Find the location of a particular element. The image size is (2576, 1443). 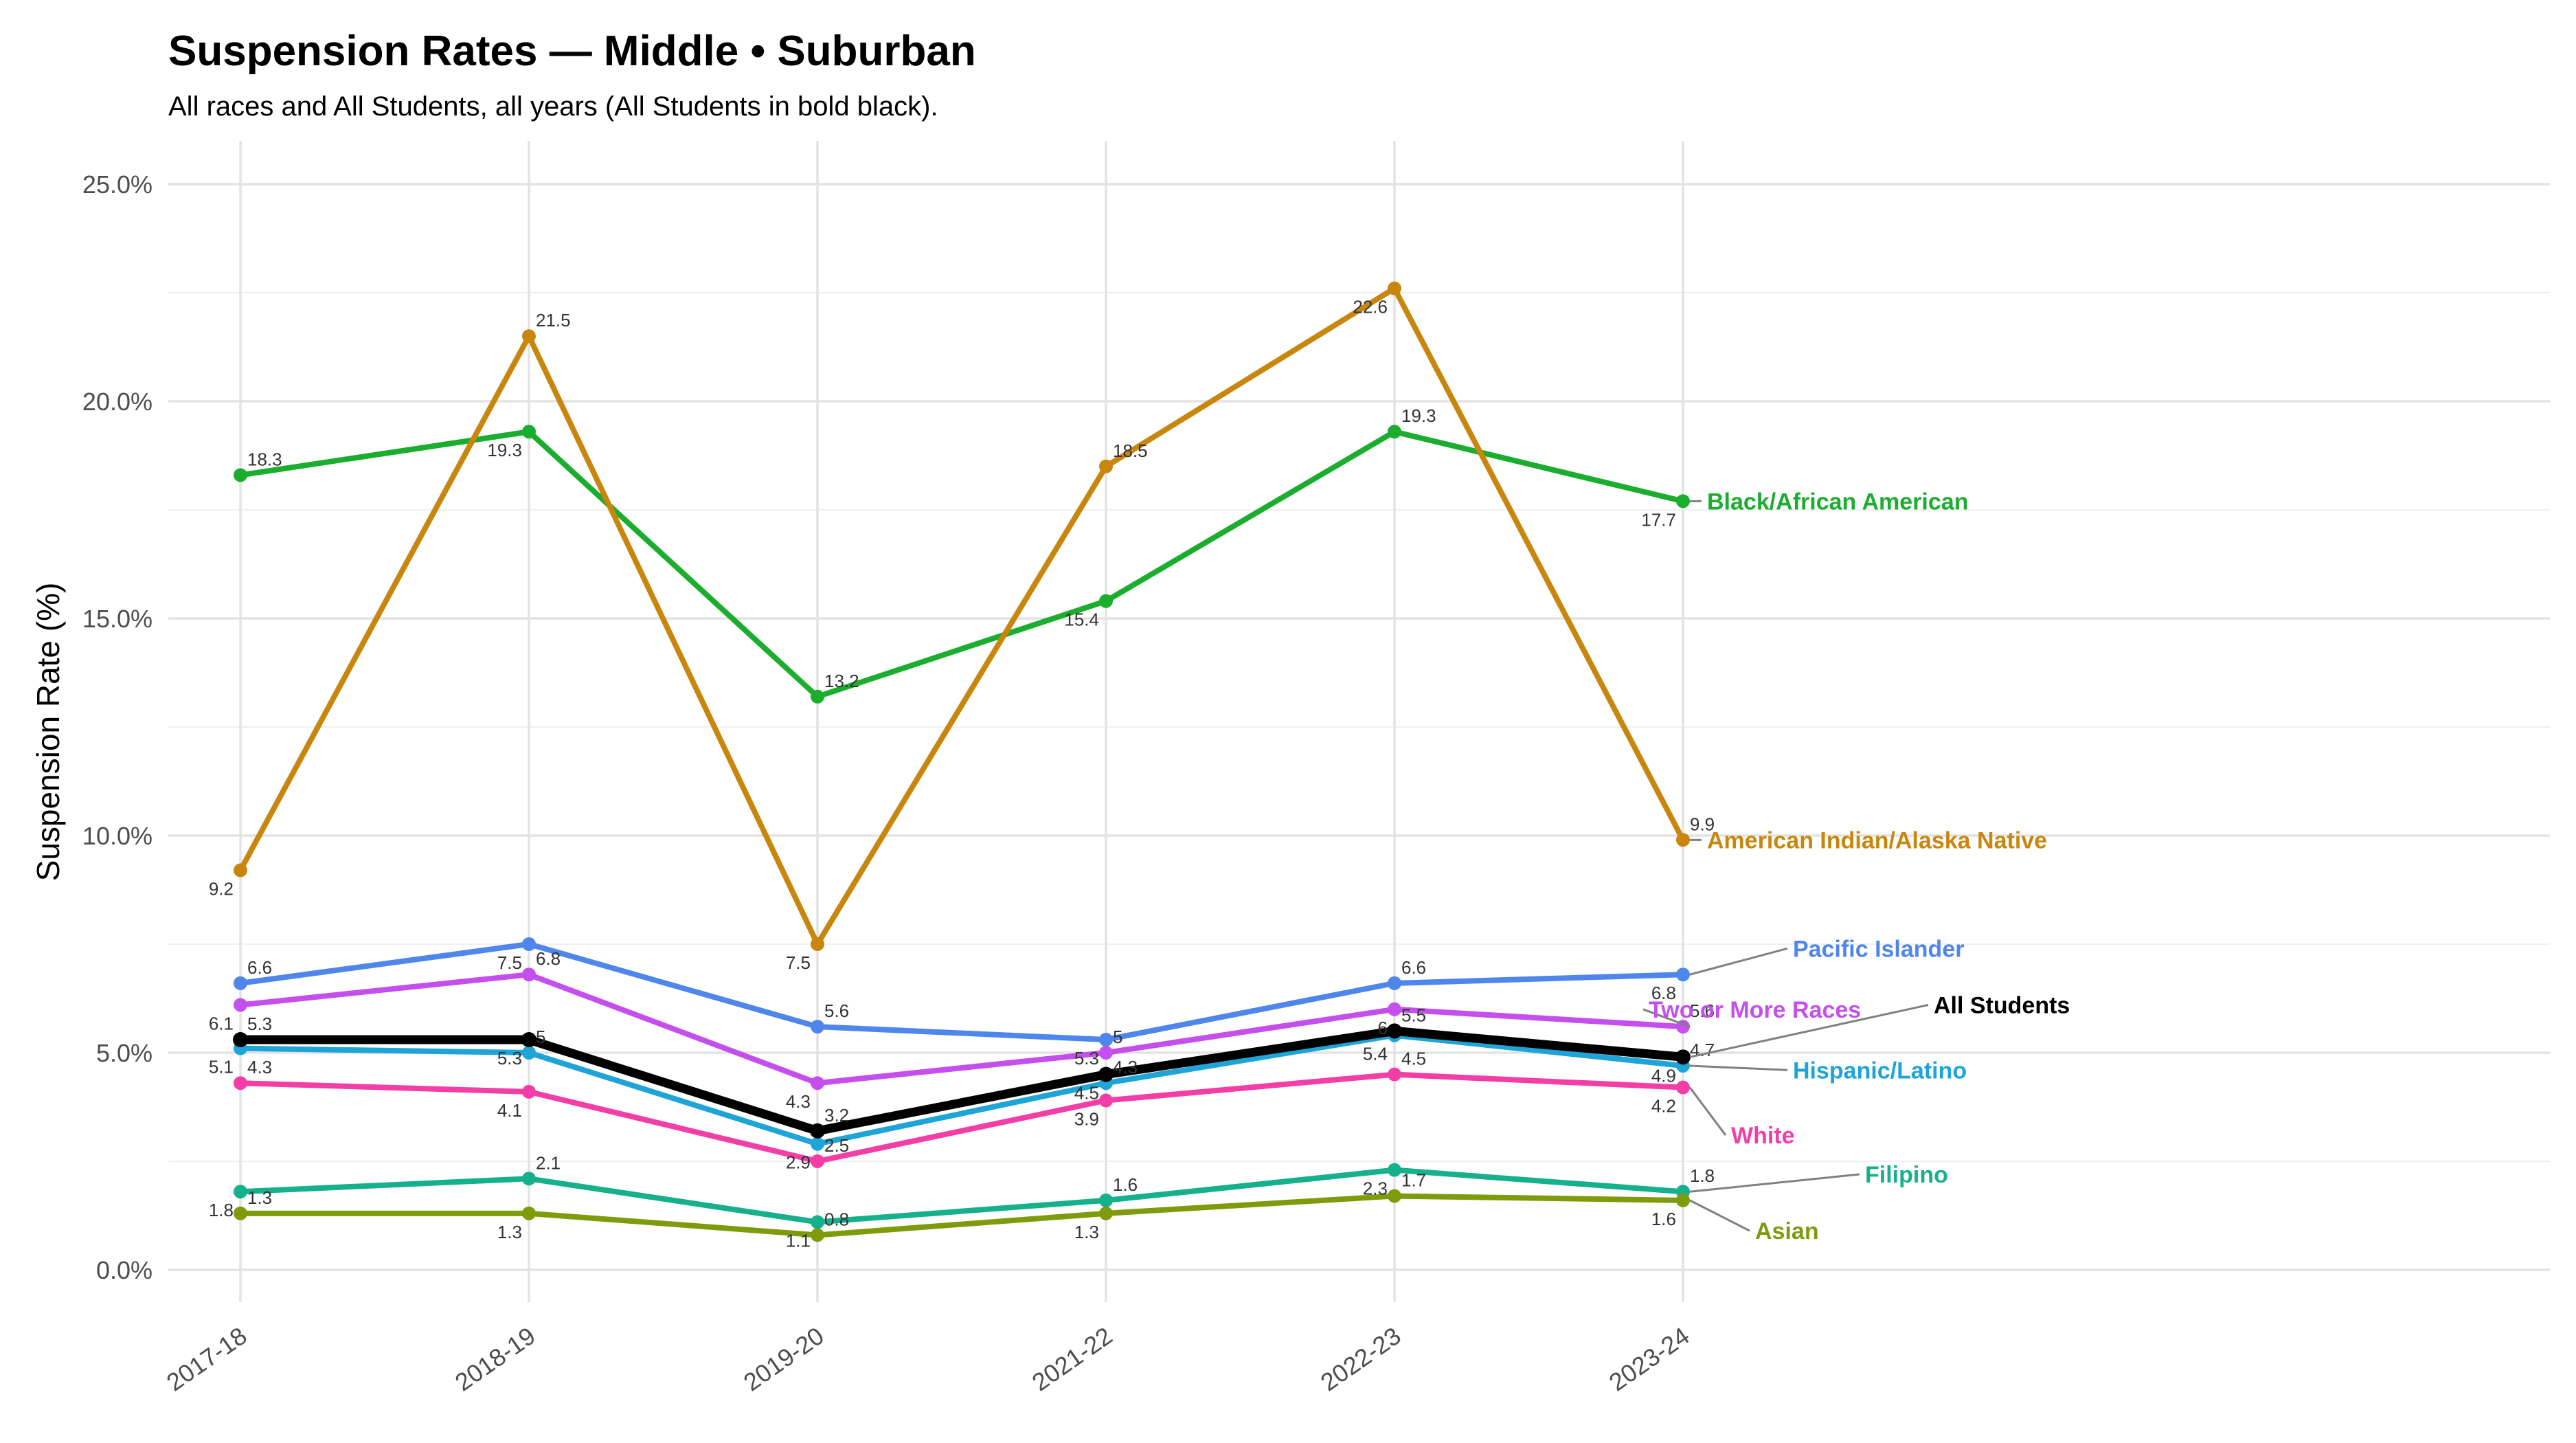

x-tick-label: 2019-20 is located at coordinates (783, 1358).